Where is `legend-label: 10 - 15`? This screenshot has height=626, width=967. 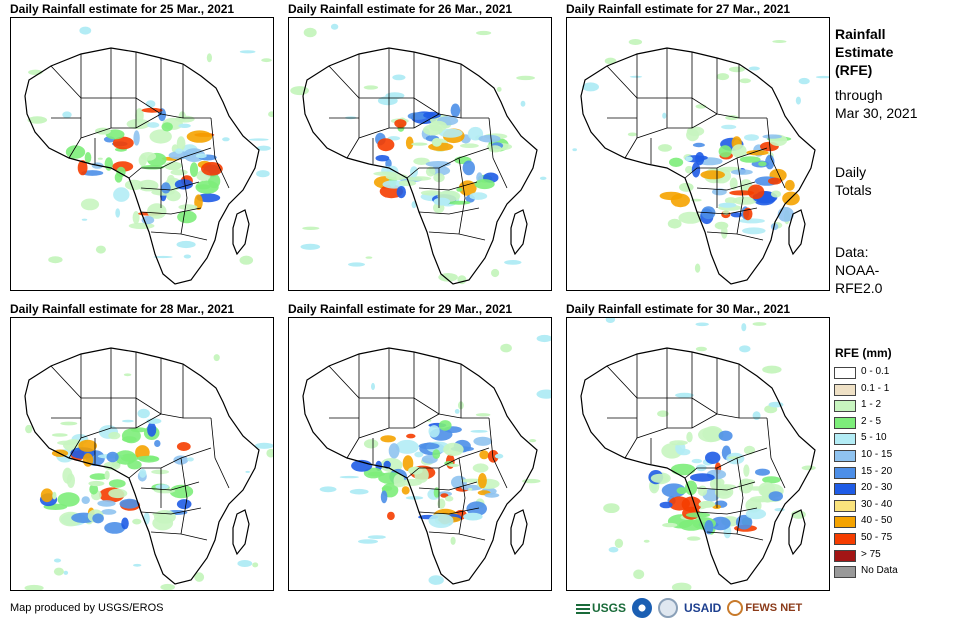 legend-label: 10 - 15 is located at coordinates (877, 454).